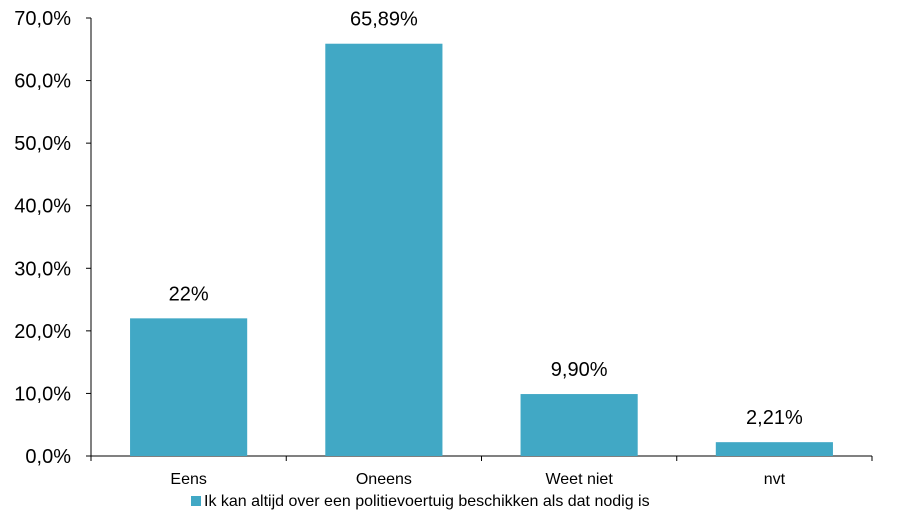 Image resolution: width=902 pixels, height=523 pixels. What do you see at coordinates (384, 20) in the screenshot?
I see `data-label: 65,89%` at bounding box center [384, 20].